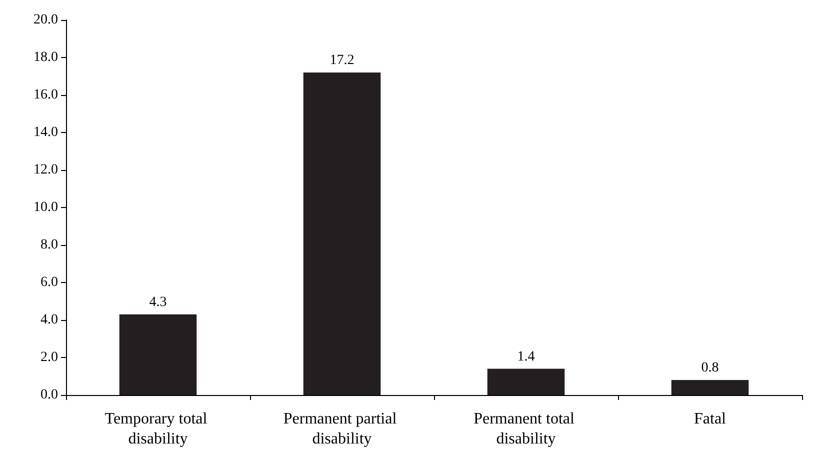  What do you see at coordinates (46, 20) in the screenshot?
I see `y-tick-label: 20.0` at bounding box center [46, 20].